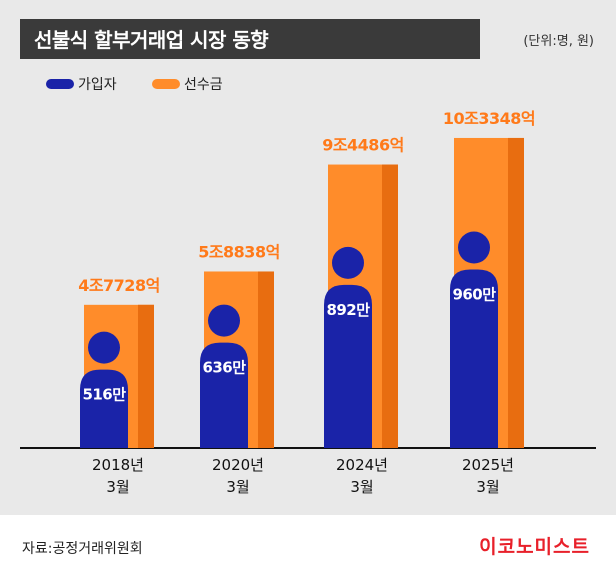  What do you see at coordinates (363, 145) in the screenshot?
I see `prepay-value-label: 9조4486억` at bounding box center [363, 145].